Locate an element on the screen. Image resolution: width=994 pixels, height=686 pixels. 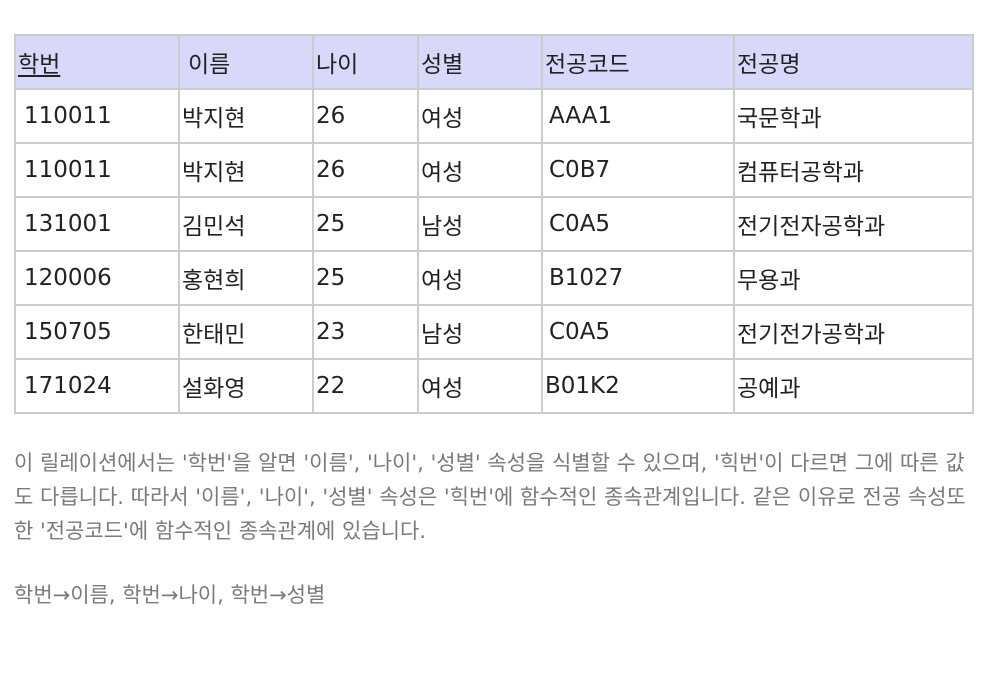
header-gender: 성별 is located at coordinates (480, 62).